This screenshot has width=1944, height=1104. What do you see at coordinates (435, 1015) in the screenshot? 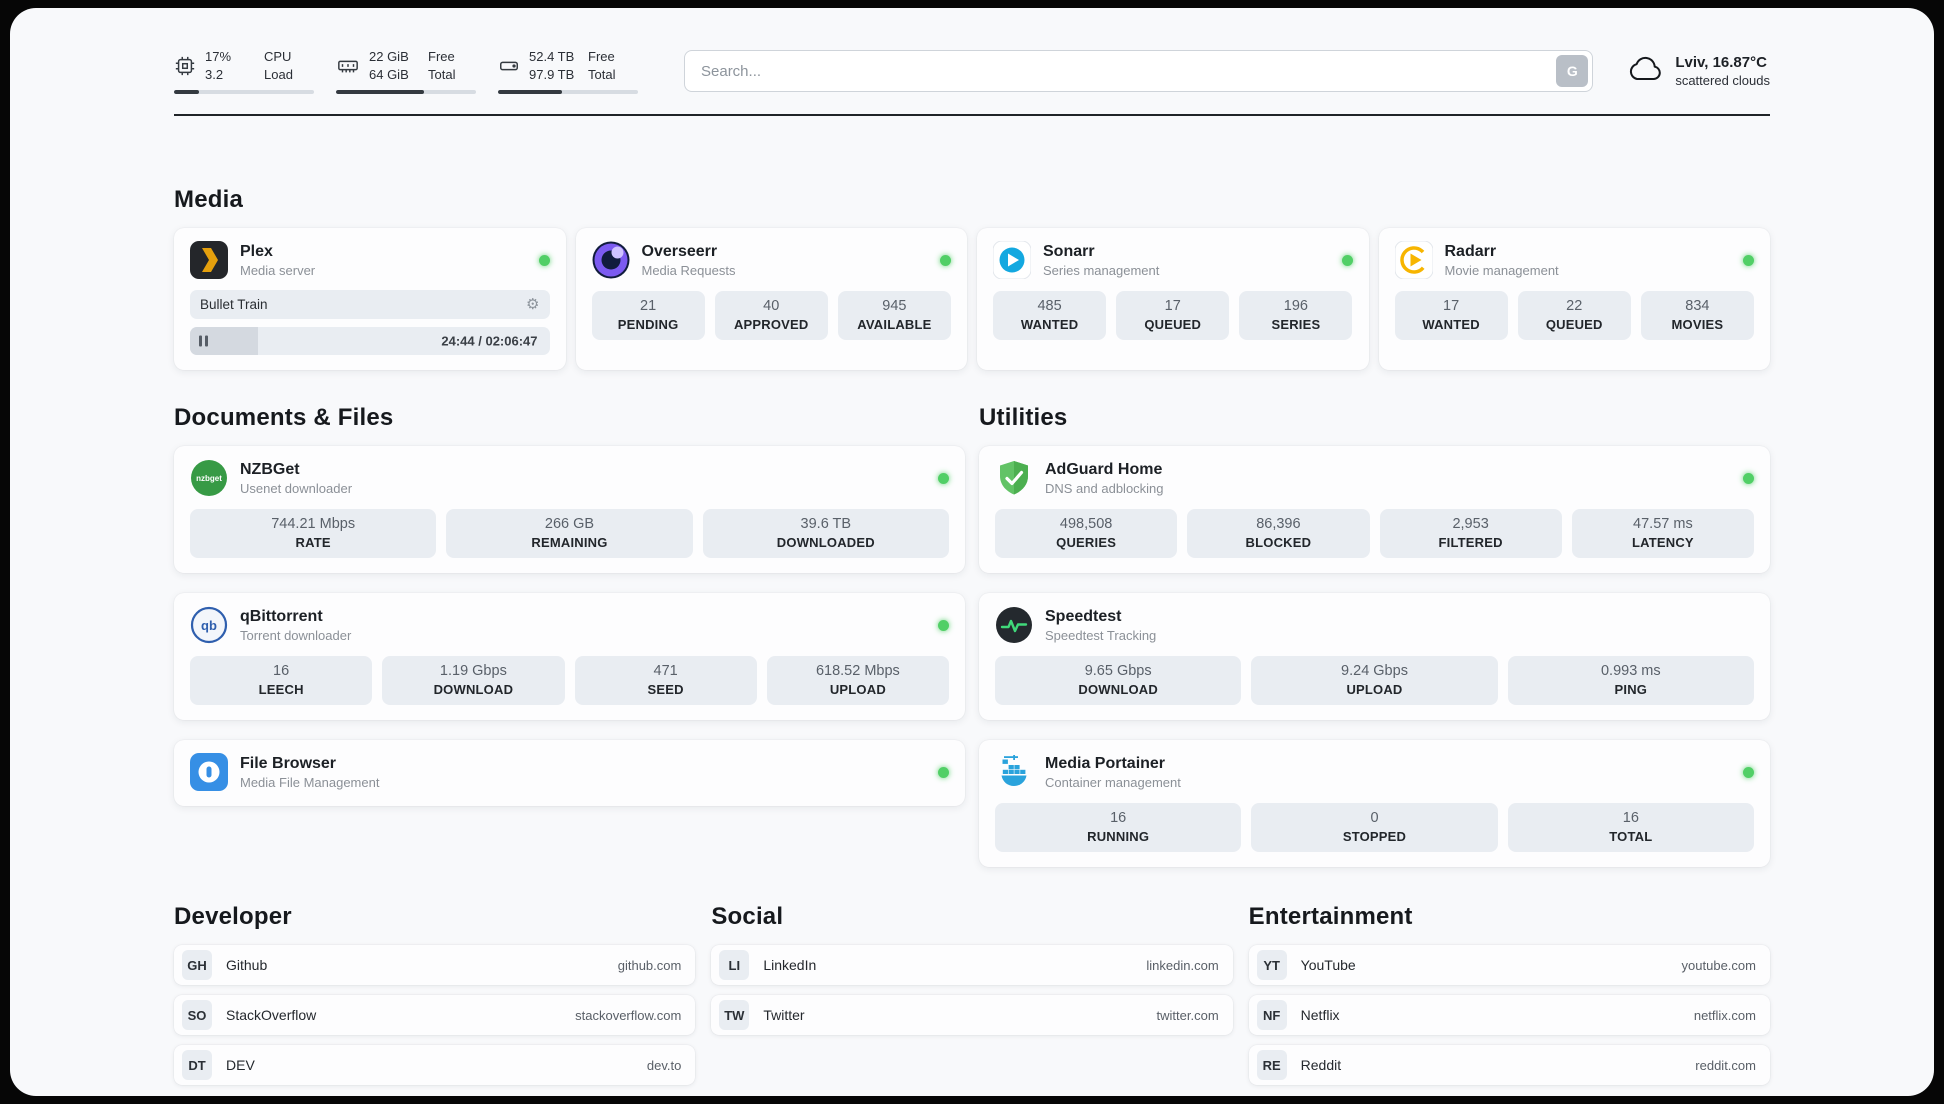
I see `bookmark-stackoverflow: SO StackOverflow stackoverflow.com` at bounding box center [435, 1015].